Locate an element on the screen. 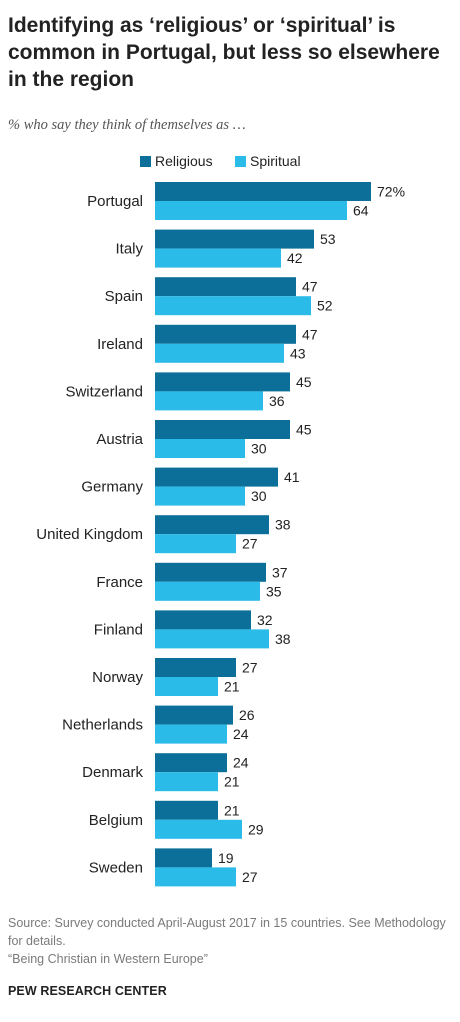 The image size is (460, 1022). value-label-spiritual-netherlands: 24 is located at coordinates (241, 734).